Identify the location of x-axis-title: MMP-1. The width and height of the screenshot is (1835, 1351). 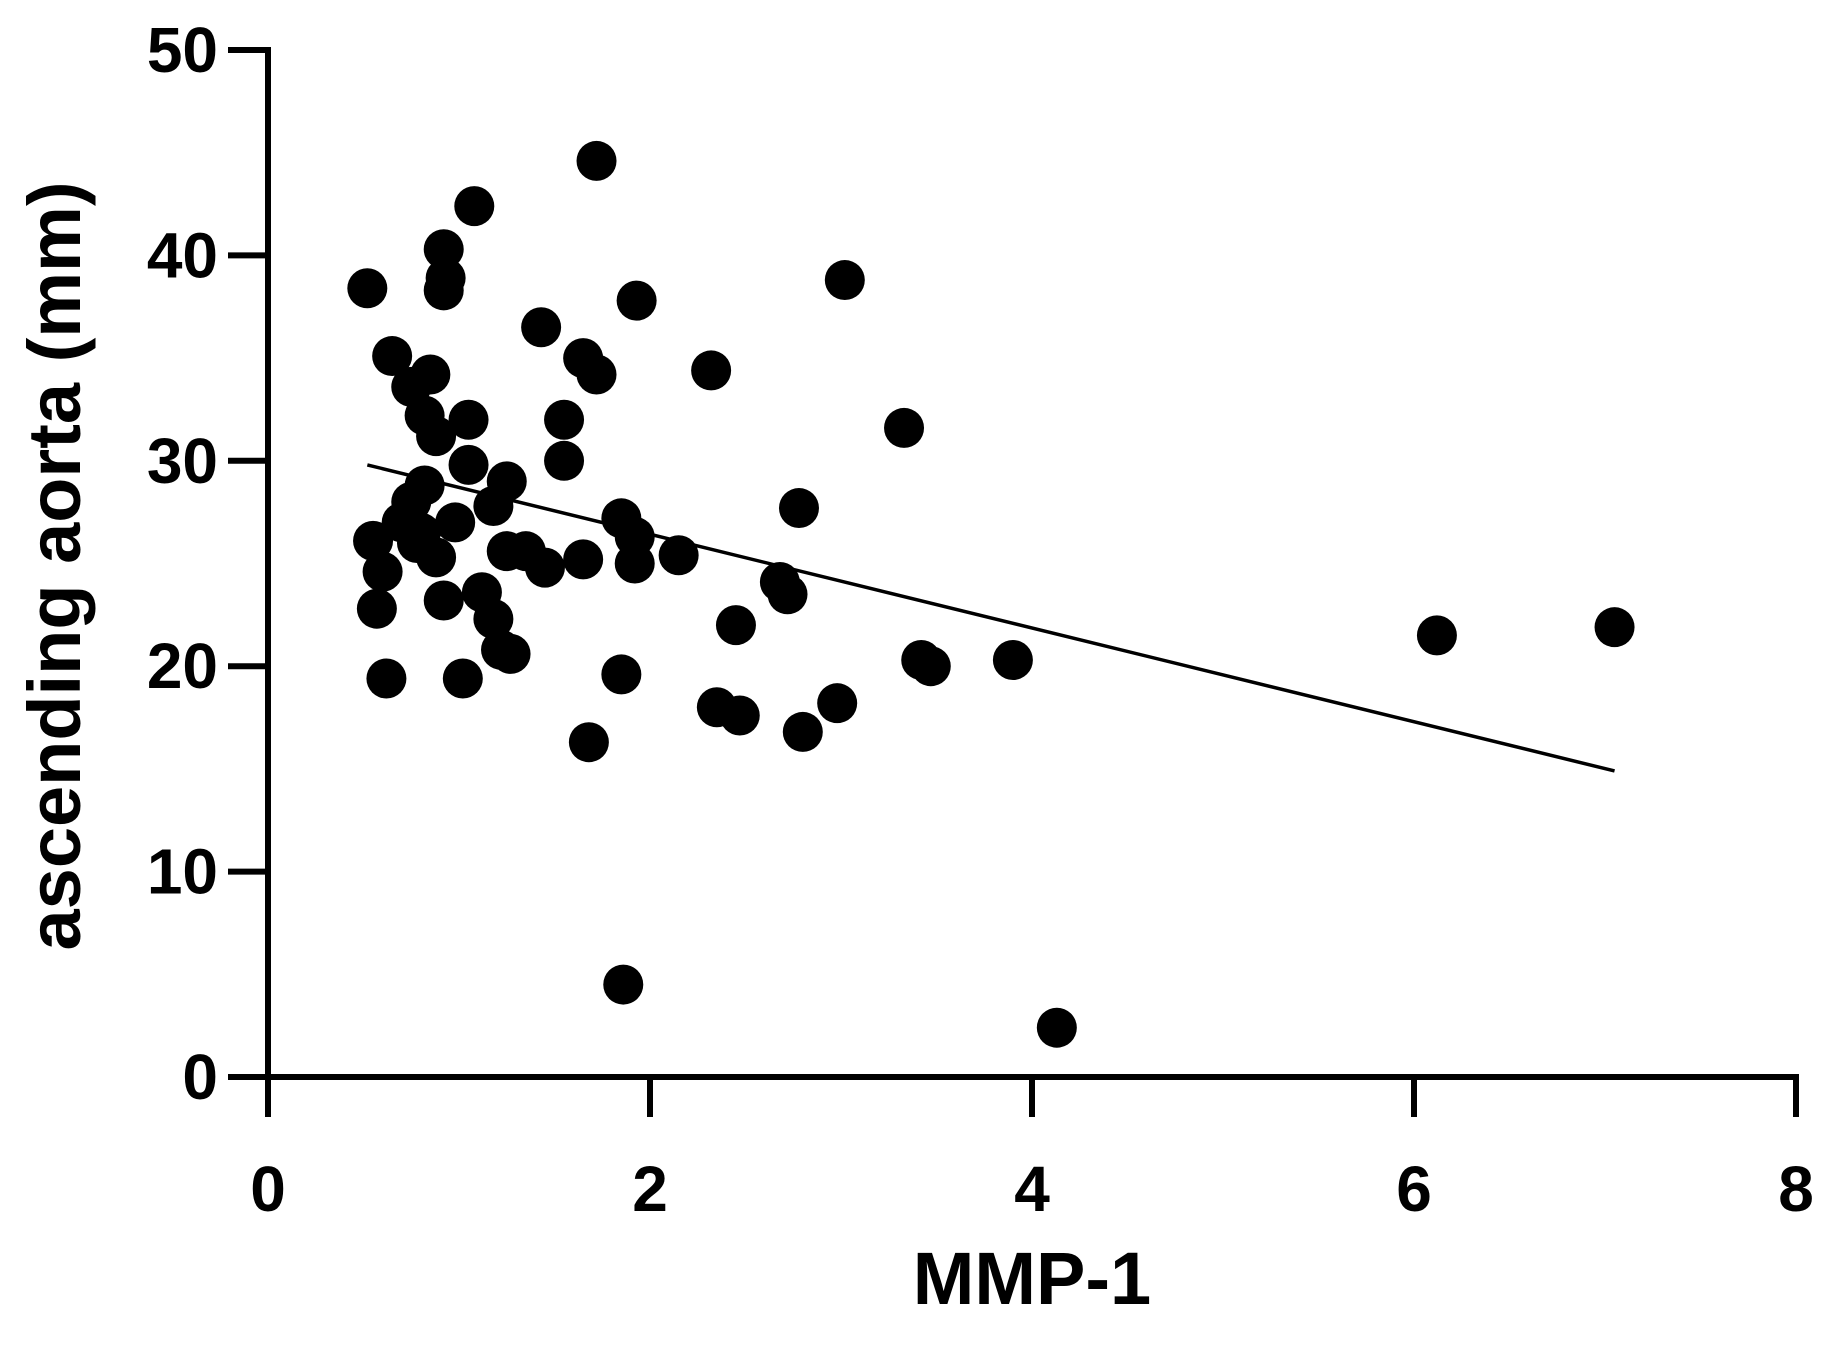
(1032, 1278).